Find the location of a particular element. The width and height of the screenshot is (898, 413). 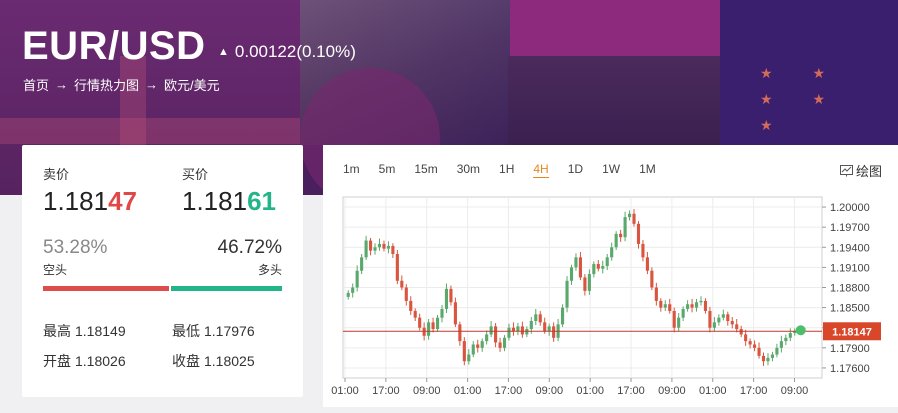

sell-price-highlight: 47 is located at coordinates (122, 201).